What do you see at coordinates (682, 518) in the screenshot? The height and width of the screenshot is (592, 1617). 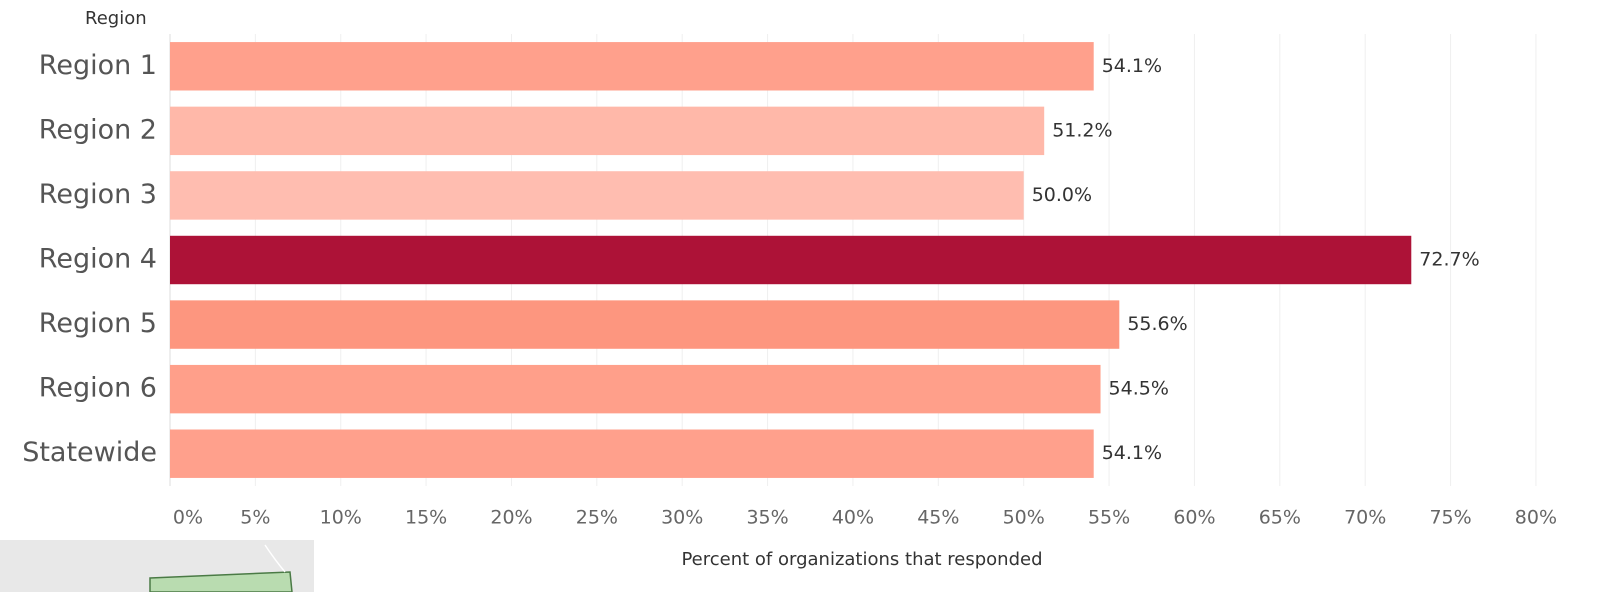 I see `x-tick-label: 30%` at bounding box center [682, 518].